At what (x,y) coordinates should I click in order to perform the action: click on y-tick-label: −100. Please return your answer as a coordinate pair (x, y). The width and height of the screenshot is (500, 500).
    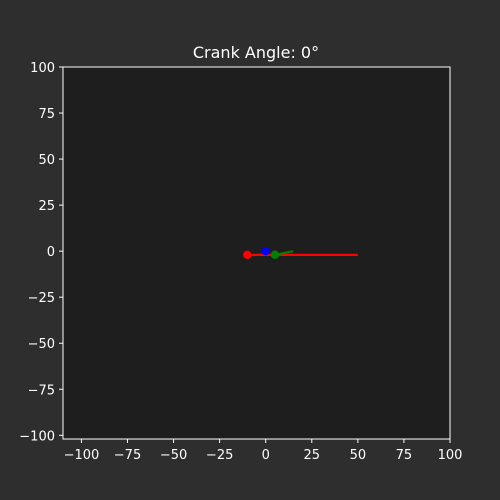
    Looking at the image, I should click on (37, 436).